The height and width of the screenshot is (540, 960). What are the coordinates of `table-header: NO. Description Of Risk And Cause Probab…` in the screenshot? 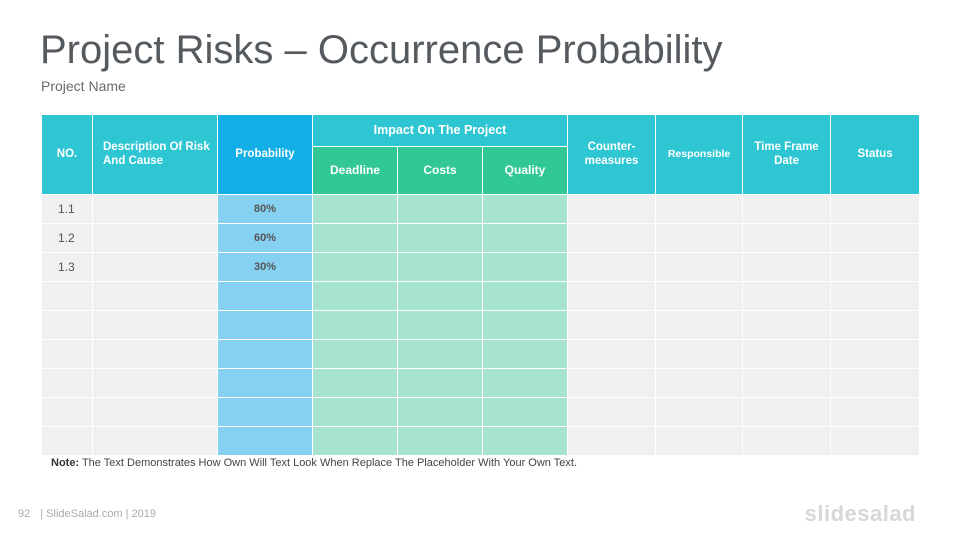 It's located at (481, 154).